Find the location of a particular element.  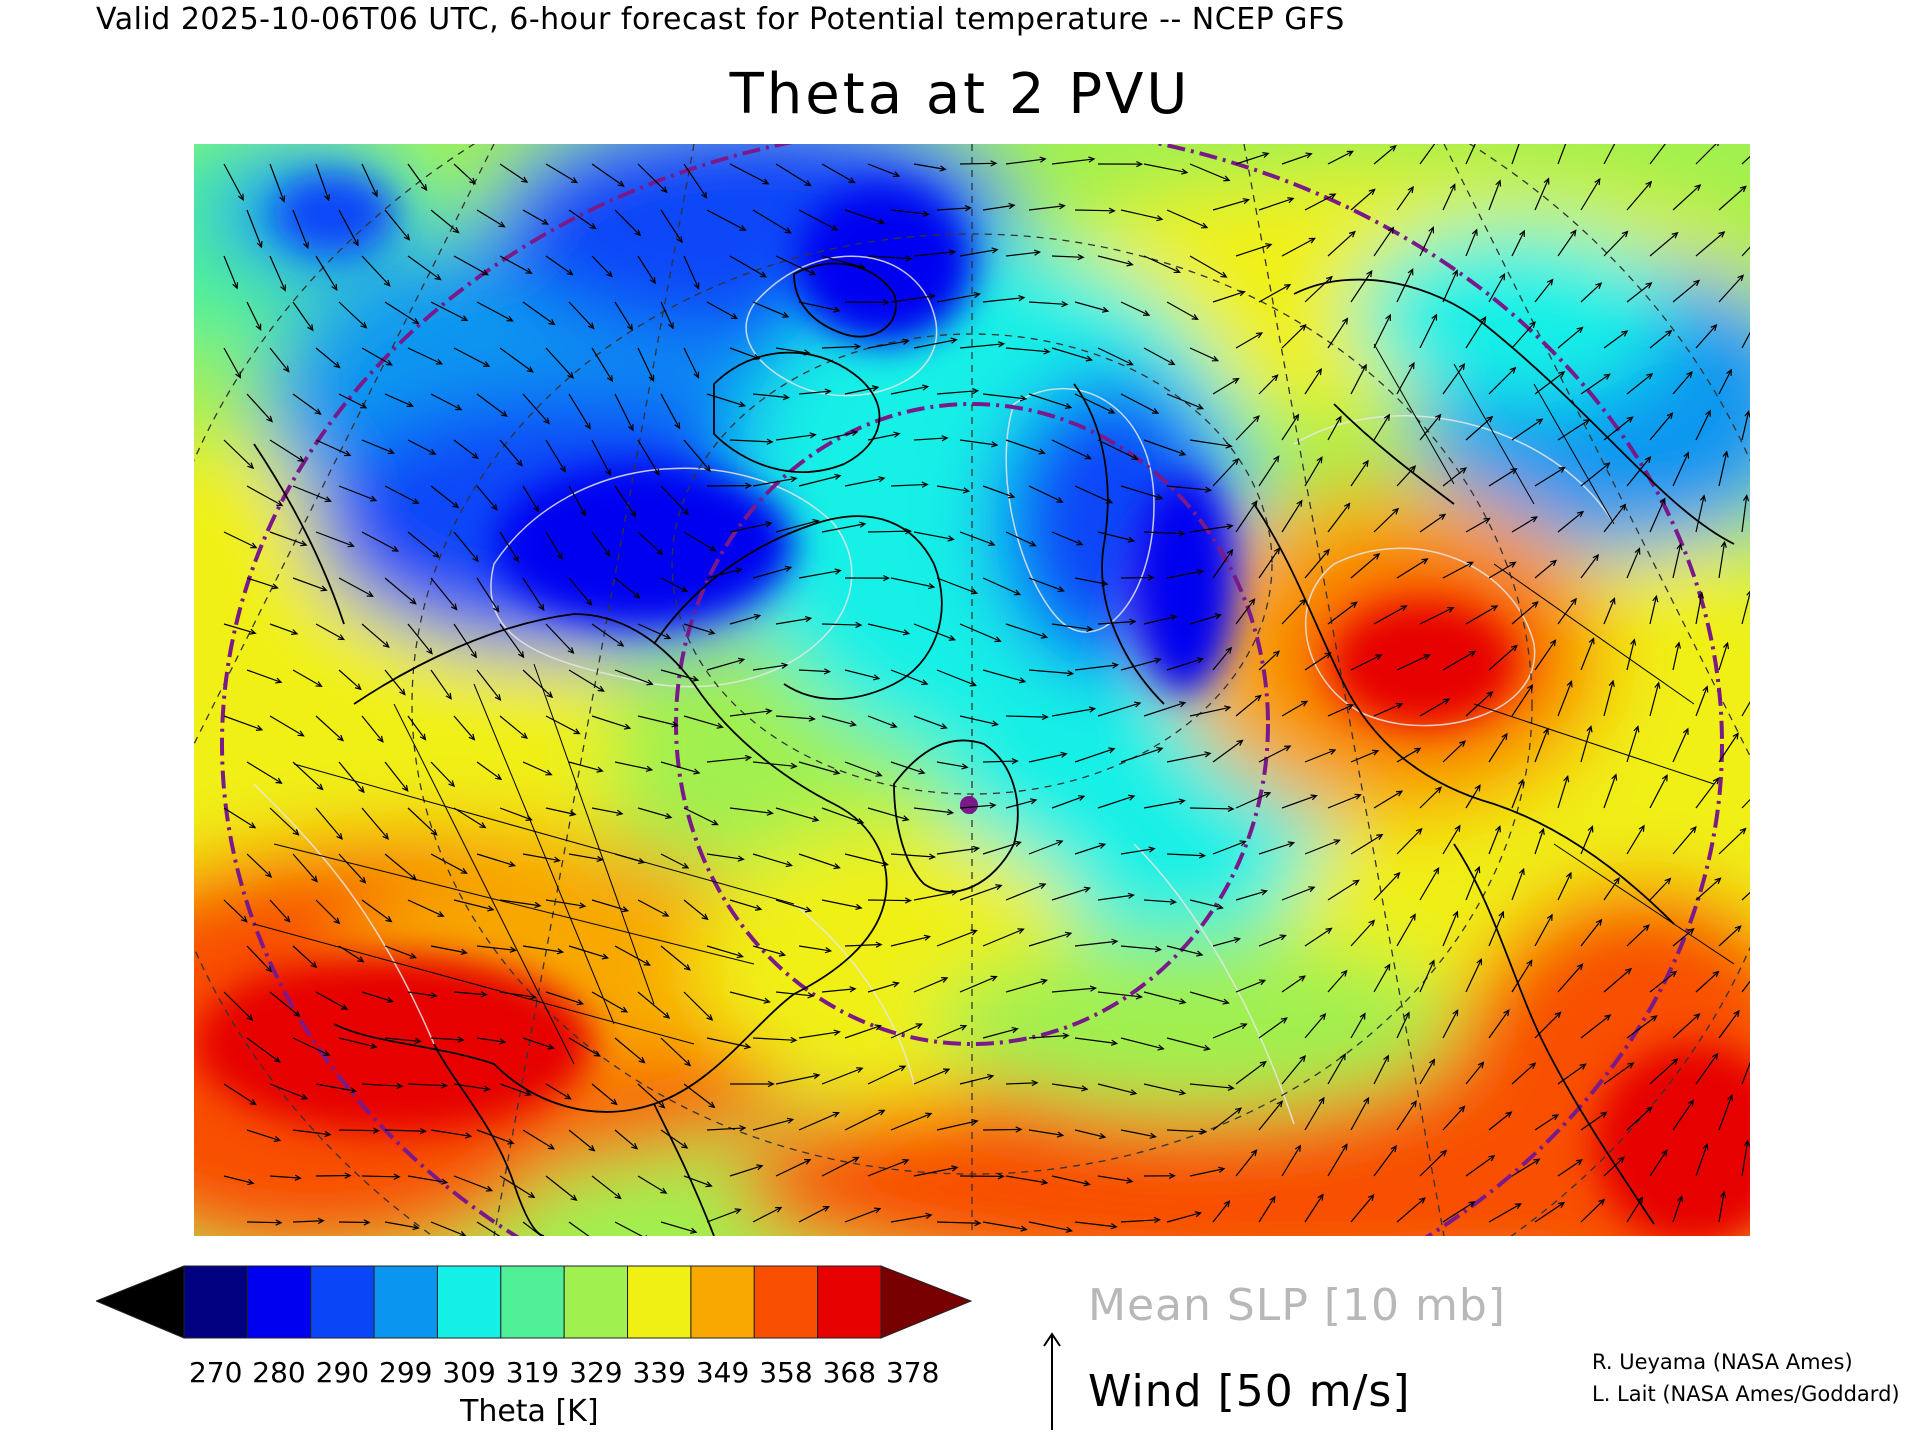

colorbar-tick-label: 358 is located at coordinates (786, 1372).